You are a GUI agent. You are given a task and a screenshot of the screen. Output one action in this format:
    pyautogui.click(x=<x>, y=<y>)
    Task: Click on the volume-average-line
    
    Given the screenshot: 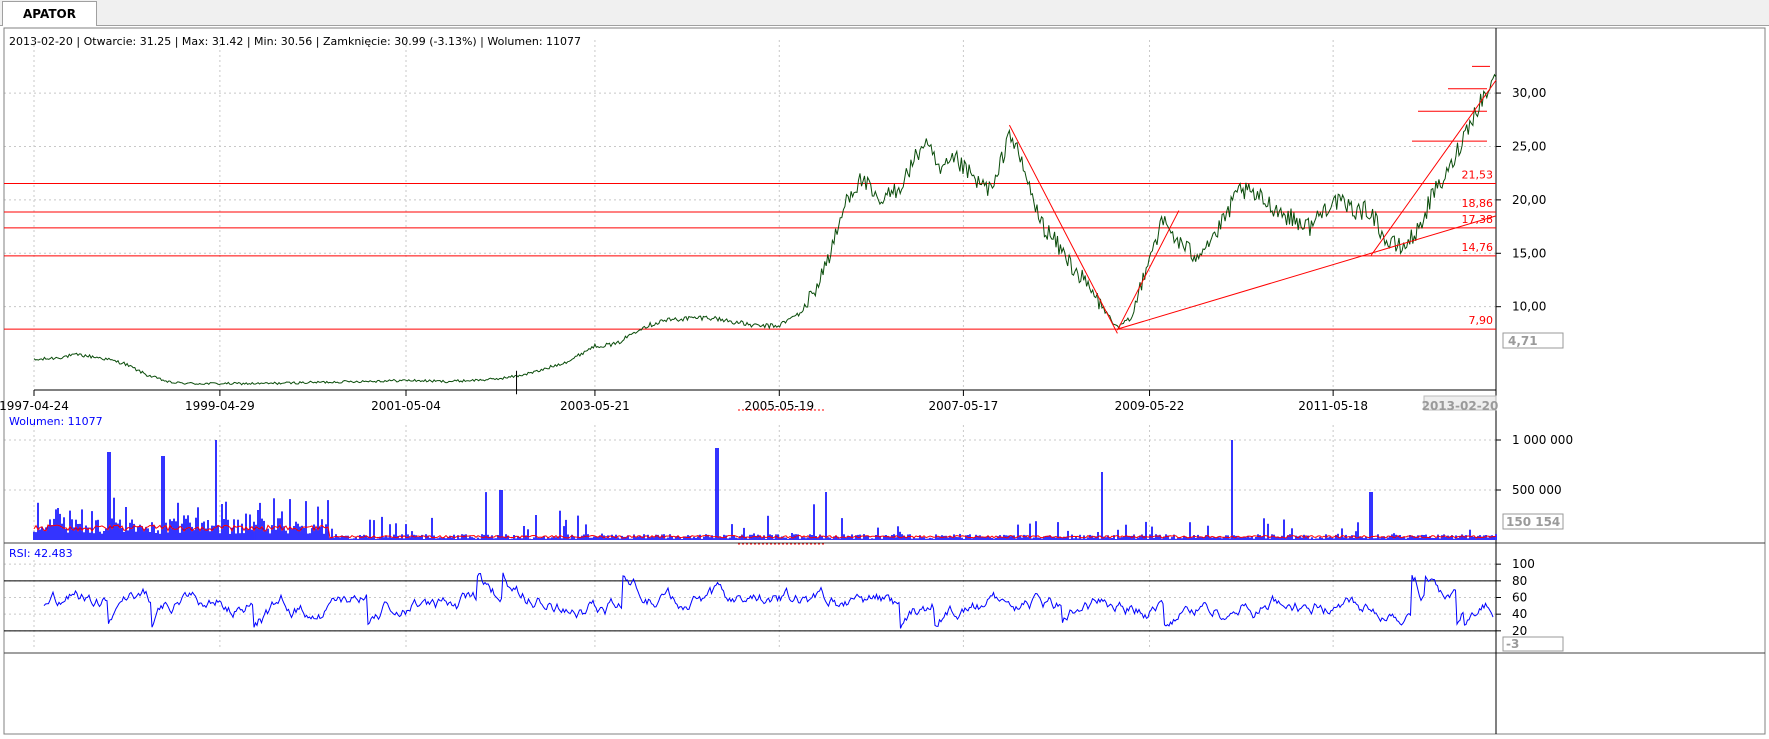 What is the action you would take?
    pyautogui.click(x=765, y=531)
    